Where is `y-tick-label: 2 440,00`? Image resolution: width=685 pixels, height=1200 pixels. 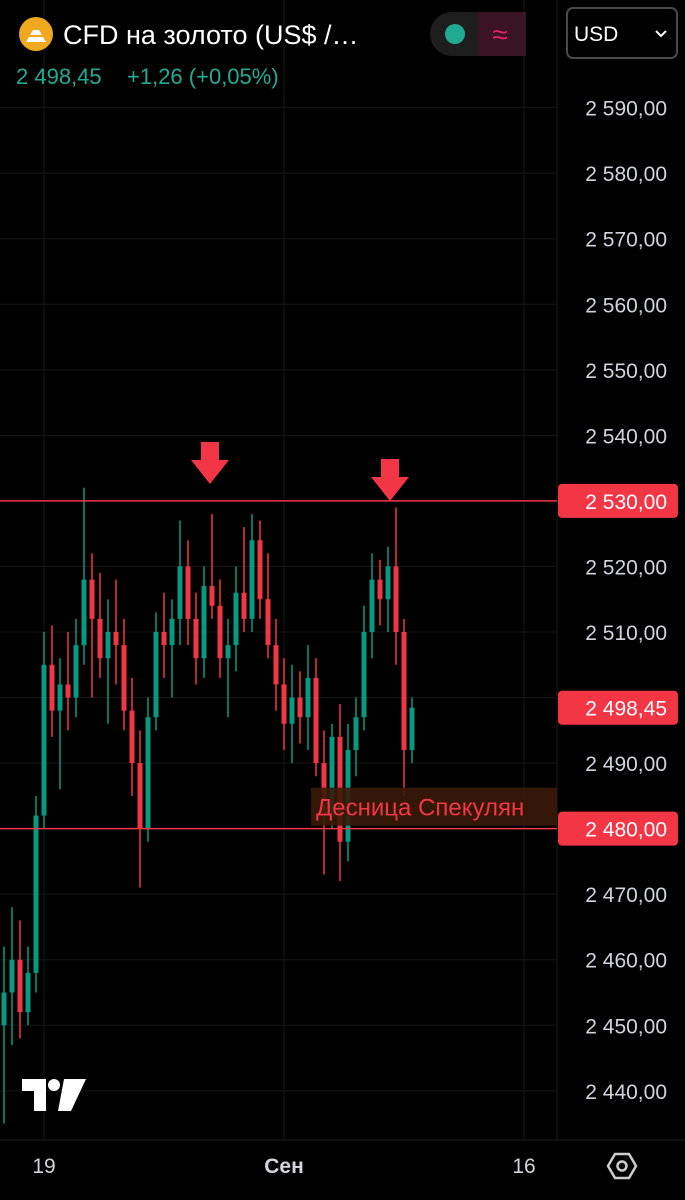
y-tick-label: 2 440,00 is located at coordinates (626, 1092).